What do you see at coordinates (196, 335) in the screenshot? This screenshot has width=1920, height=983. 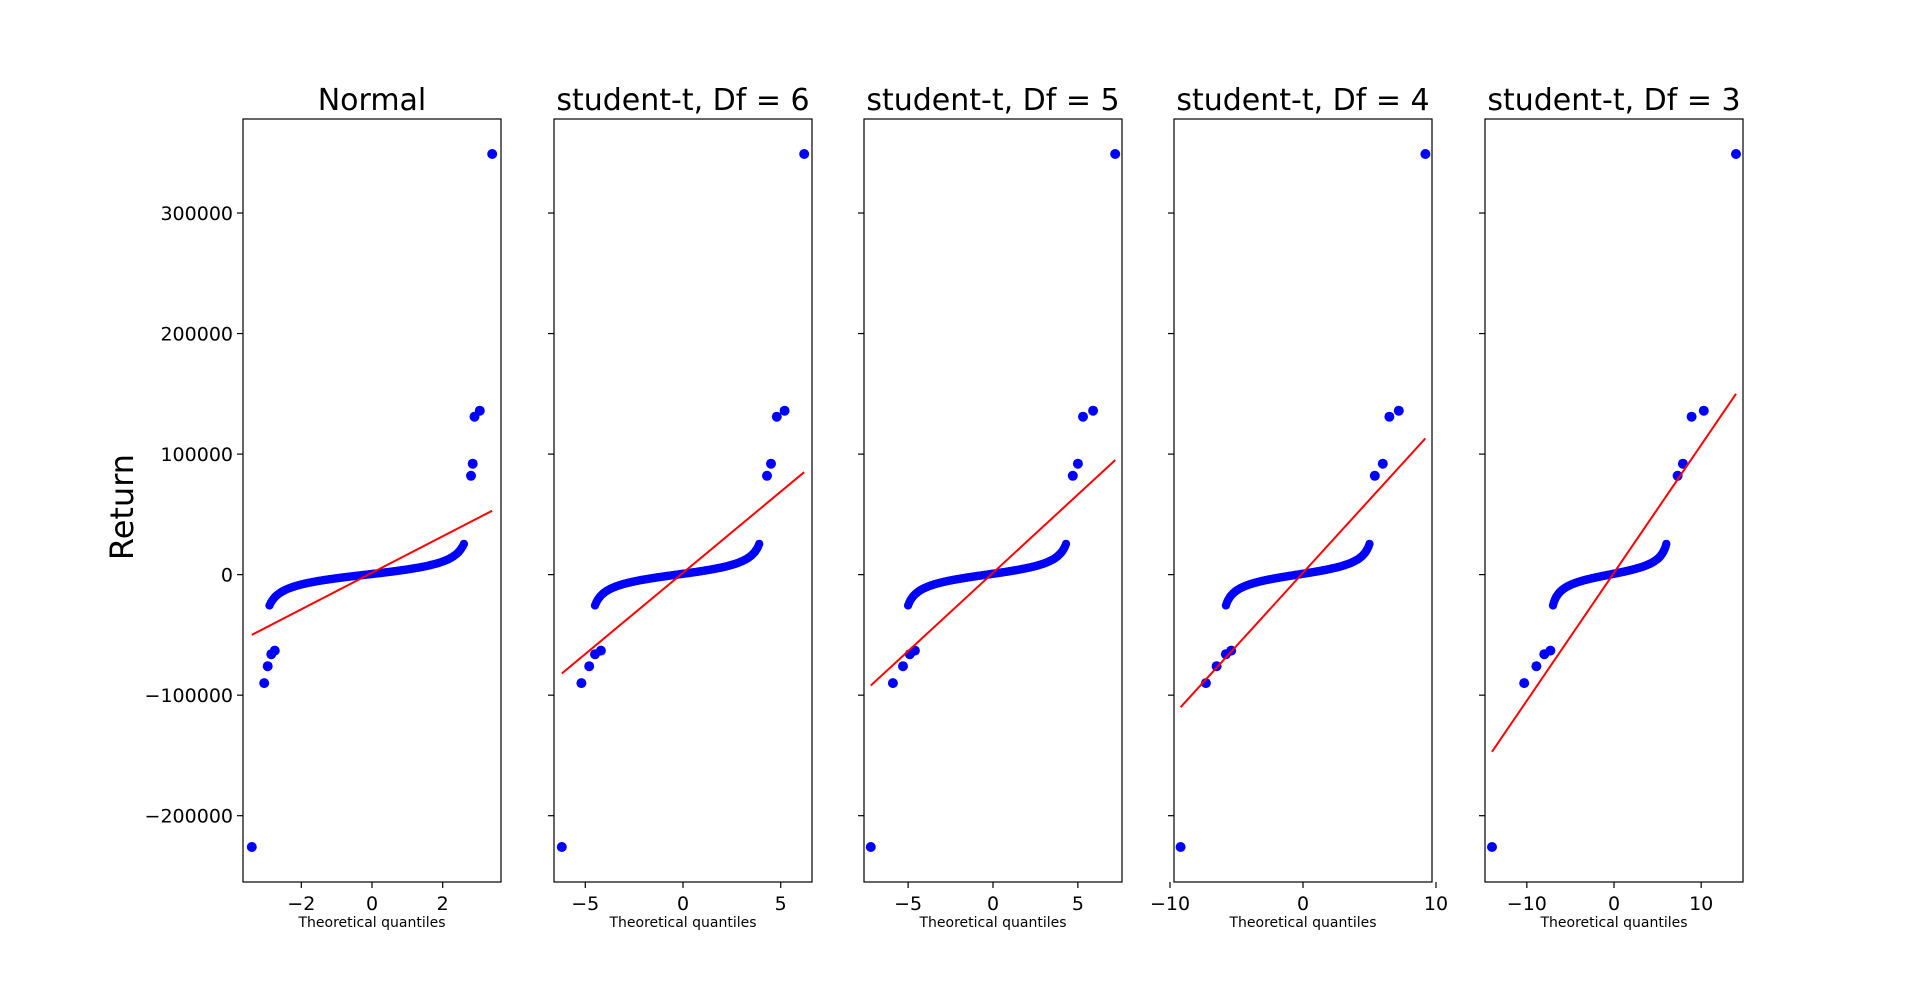 I see `y-tick-label: 200000` at bounding box center [196, 335].